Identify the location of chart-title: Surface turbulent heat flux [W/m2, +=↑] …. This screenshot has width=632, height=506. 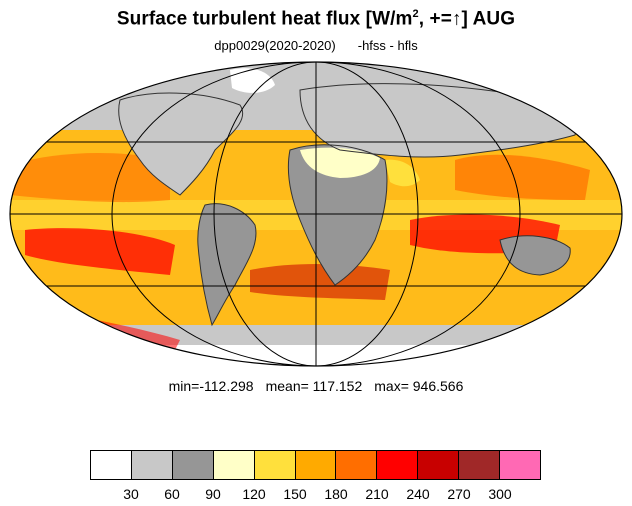
(316, 19).